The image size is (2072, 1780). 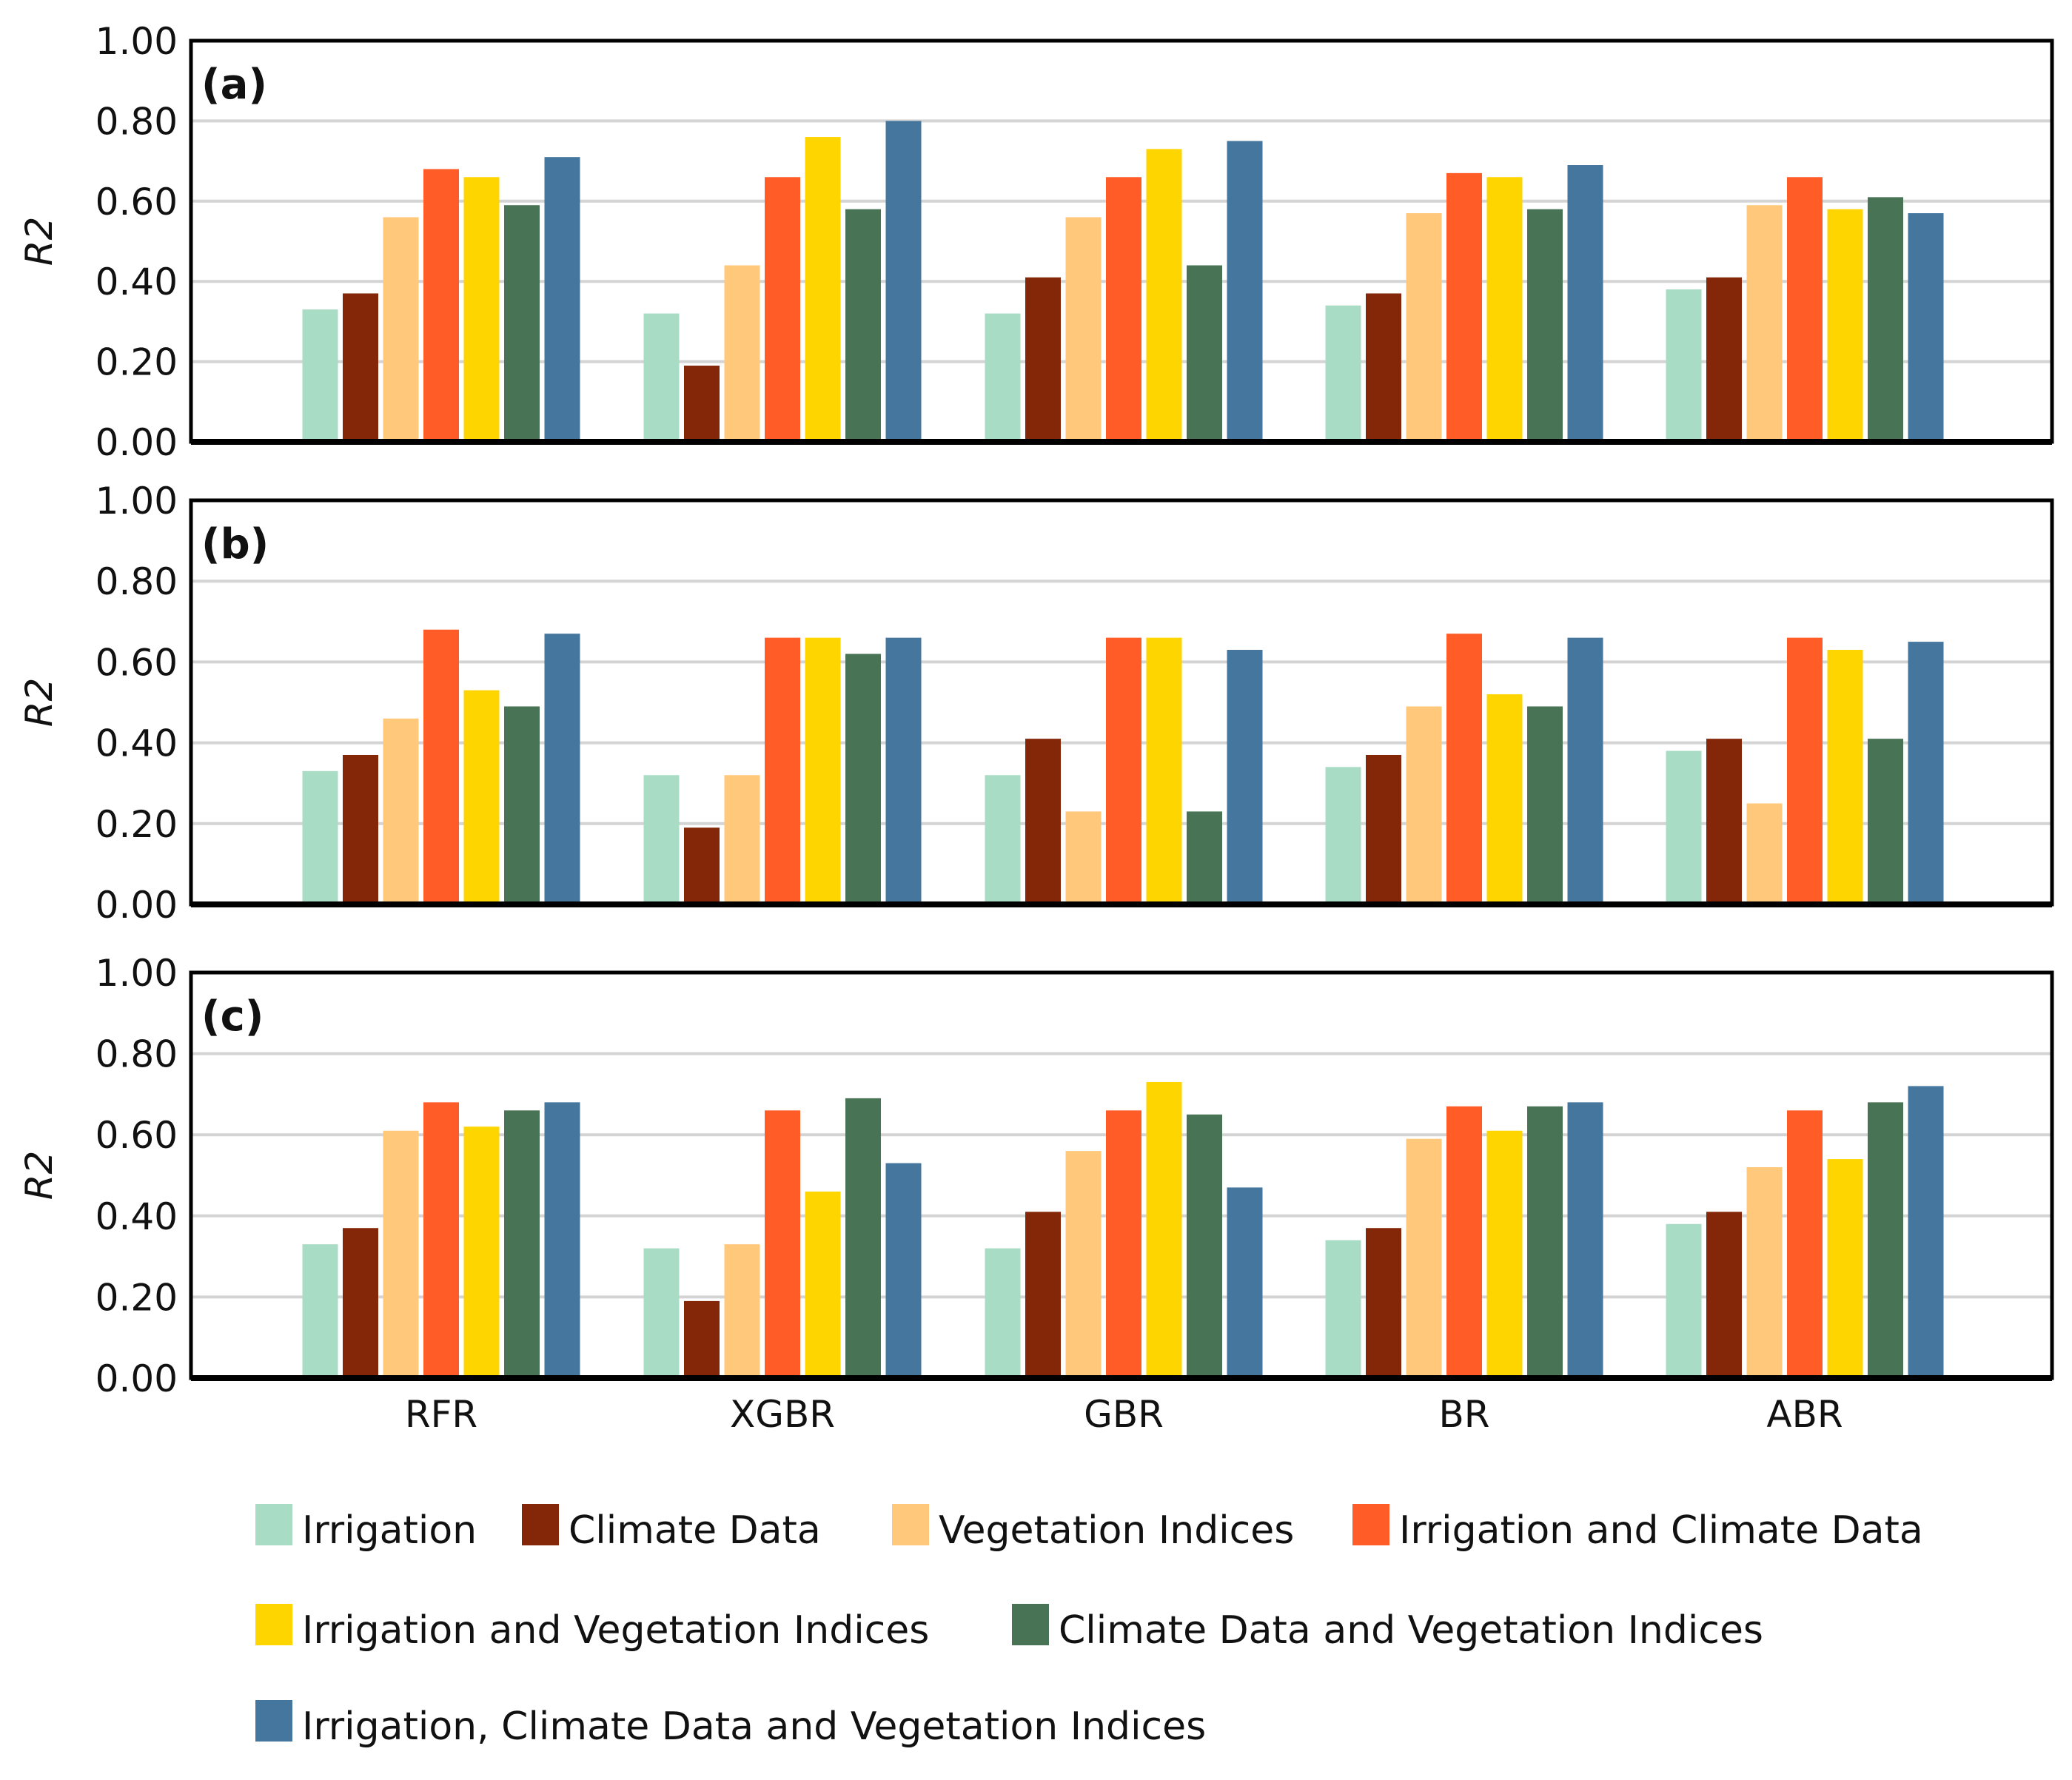 I want to click on x-tick-label: BR, so click(x=1463, y=1414).